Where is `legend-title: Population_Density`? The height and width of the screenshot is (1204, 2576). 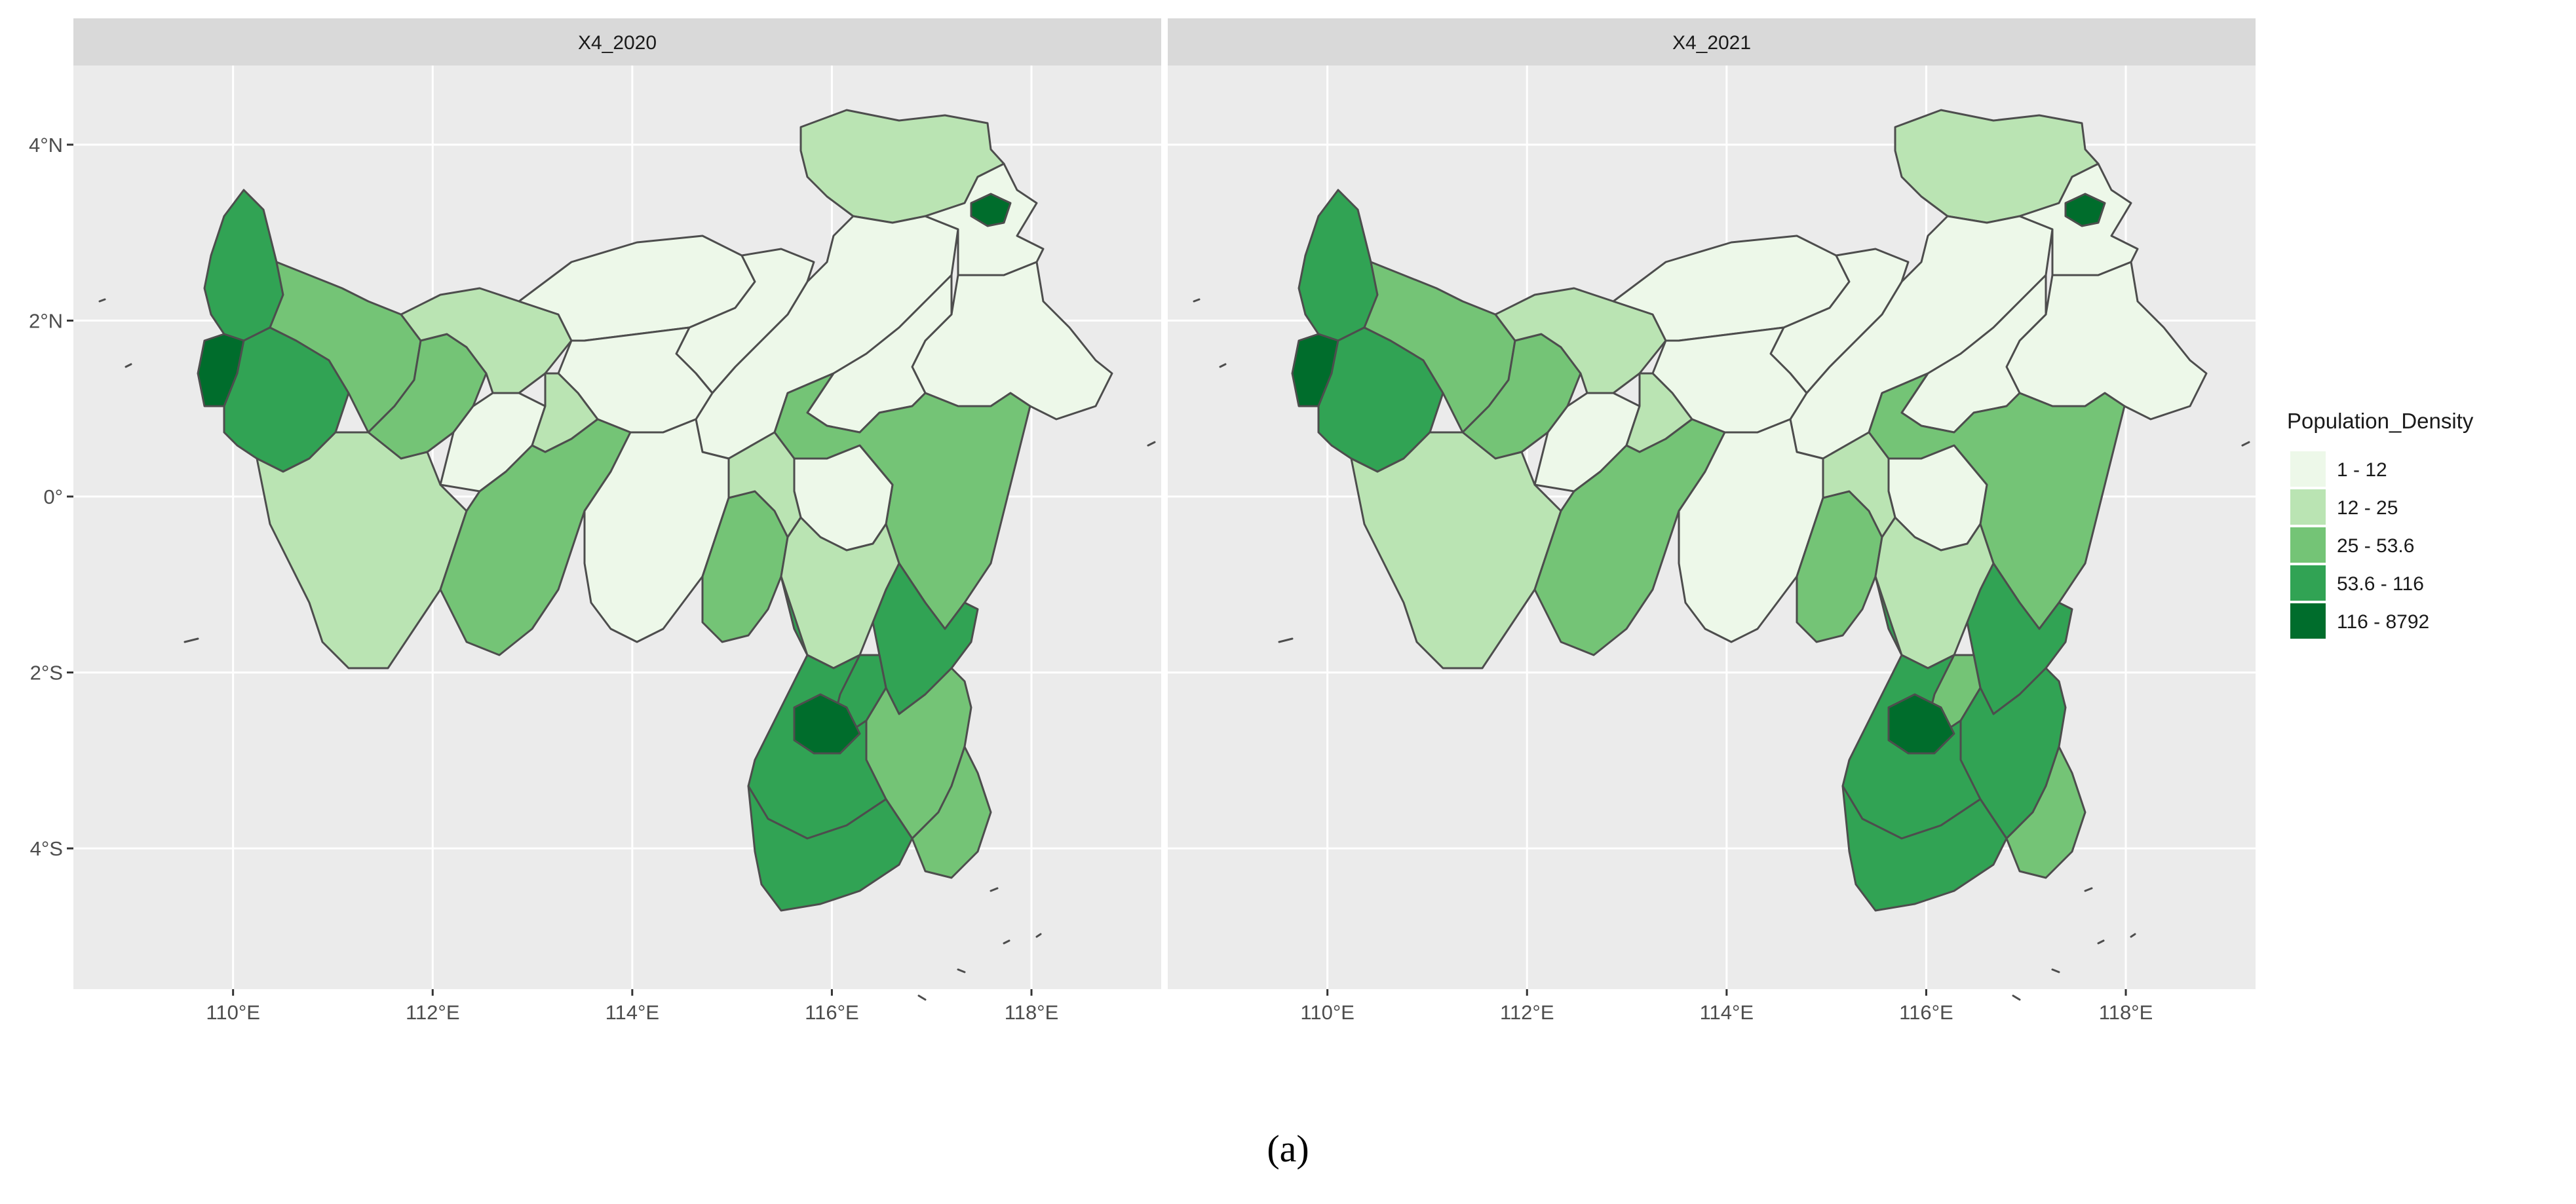 legend-title: Population_Density is located at coordinates (2380, 421).